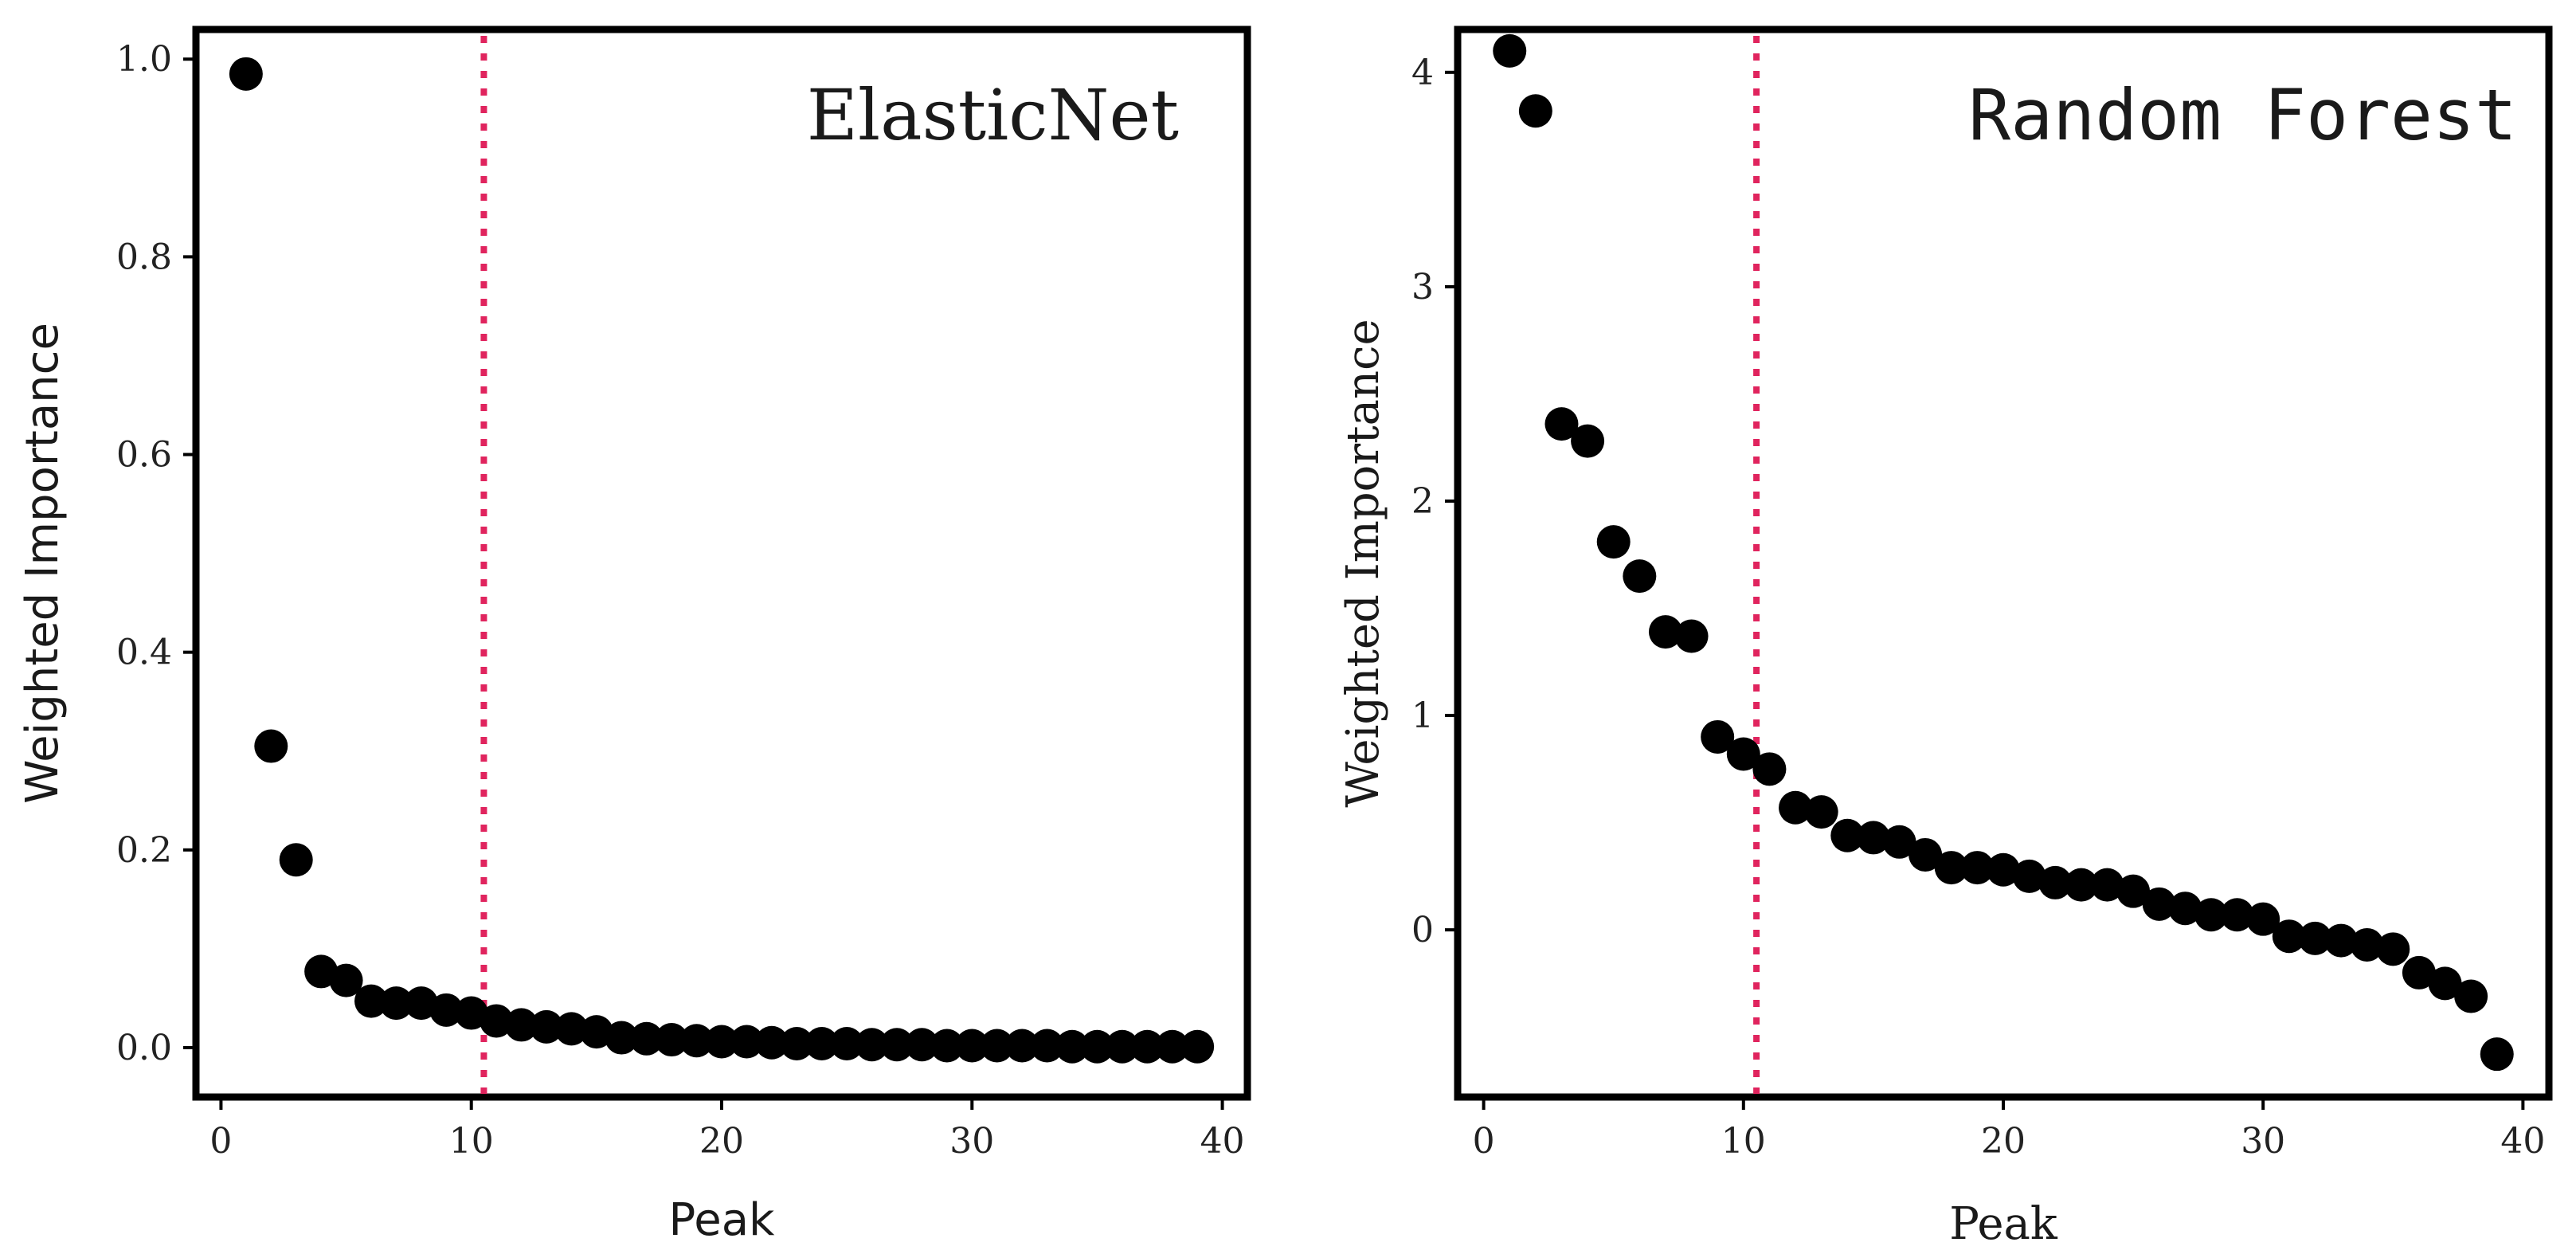 The image size is (2576, 1254). What do you see at coordinates (144, 455) in the screenshot?
I see `elasticnet-y-tick-label: 0.6` at bounding box center [144, 455].